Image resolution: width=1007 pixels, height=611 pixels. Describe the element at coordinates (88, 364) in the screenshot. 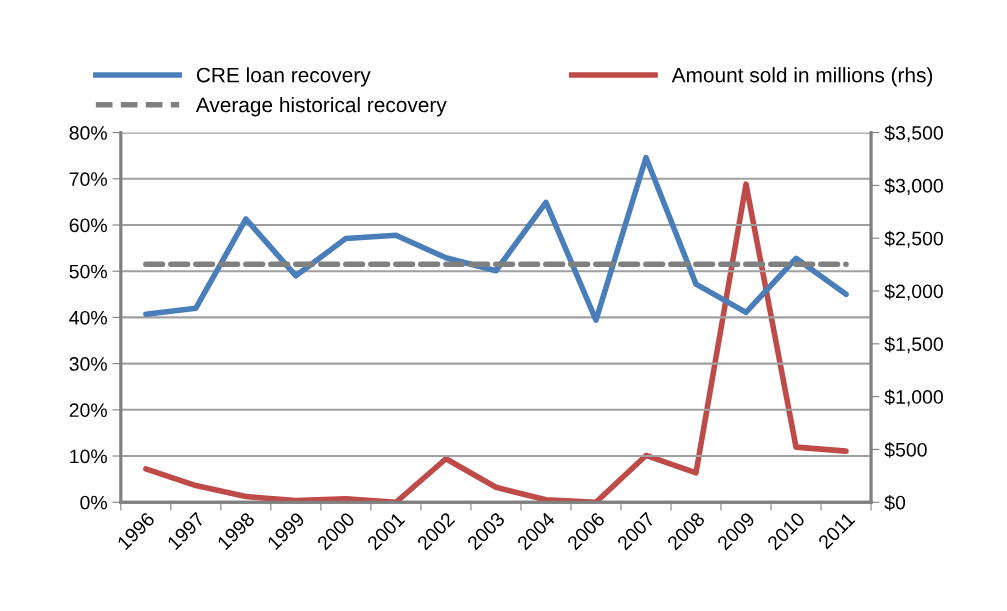

I see `y-tick-label: 30%` at that location.